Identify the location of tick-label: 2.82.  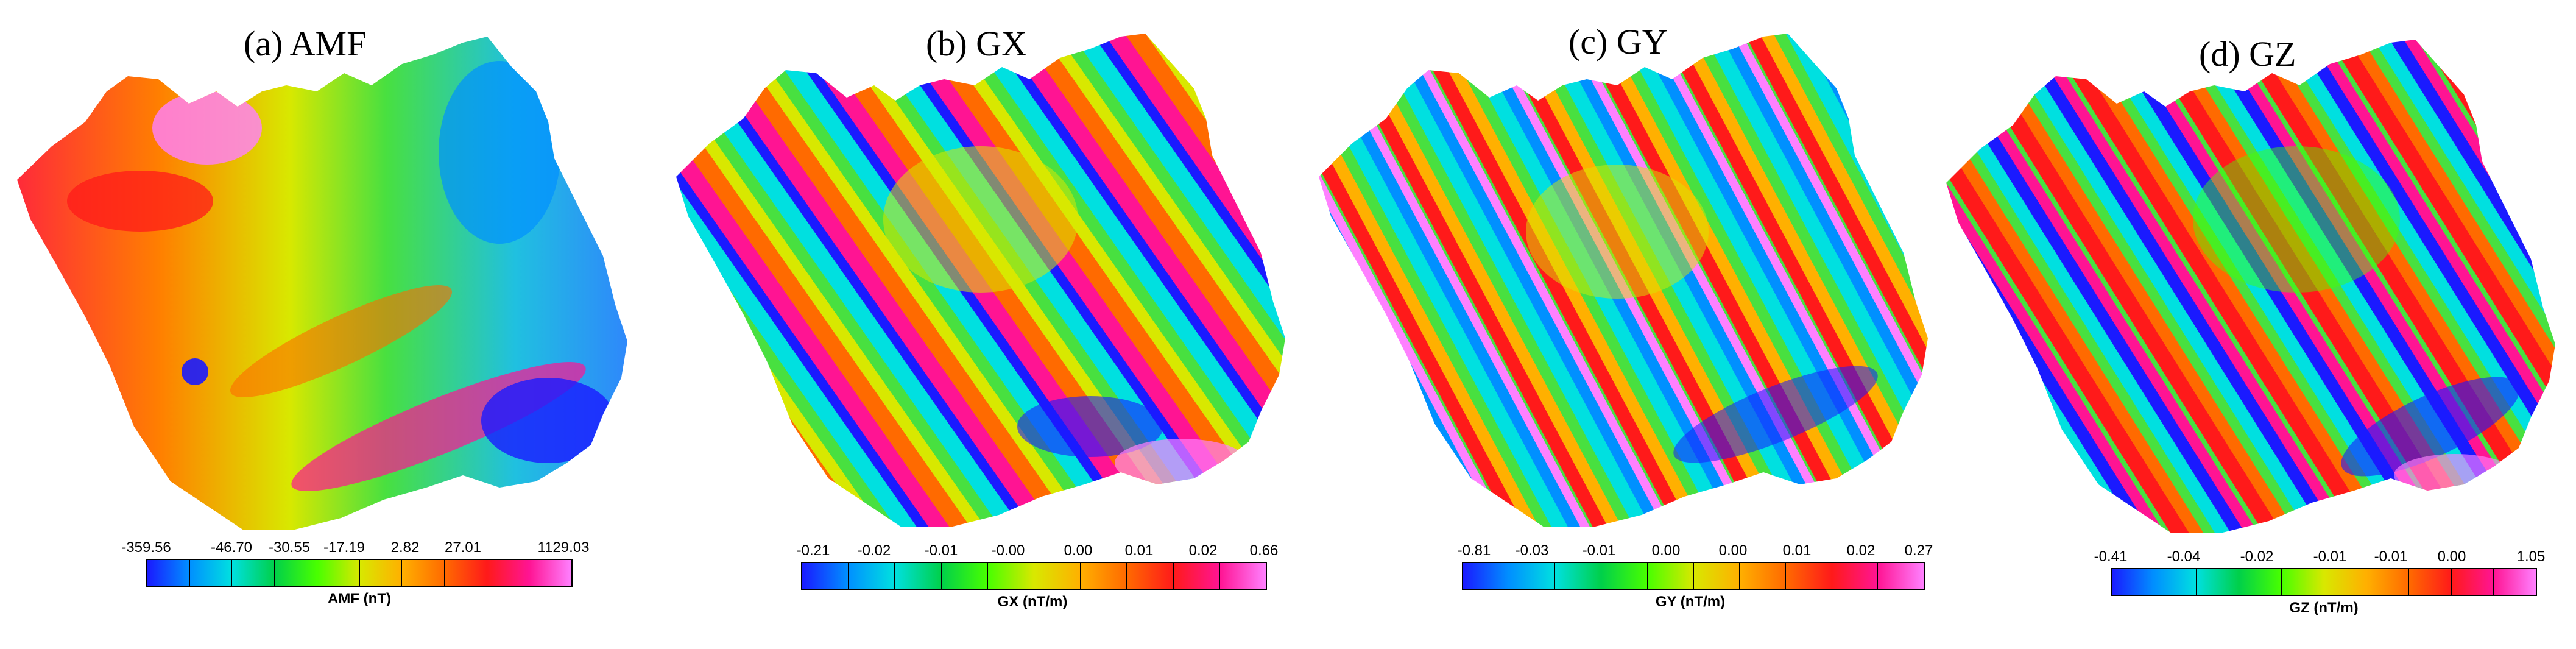
(405, 547).